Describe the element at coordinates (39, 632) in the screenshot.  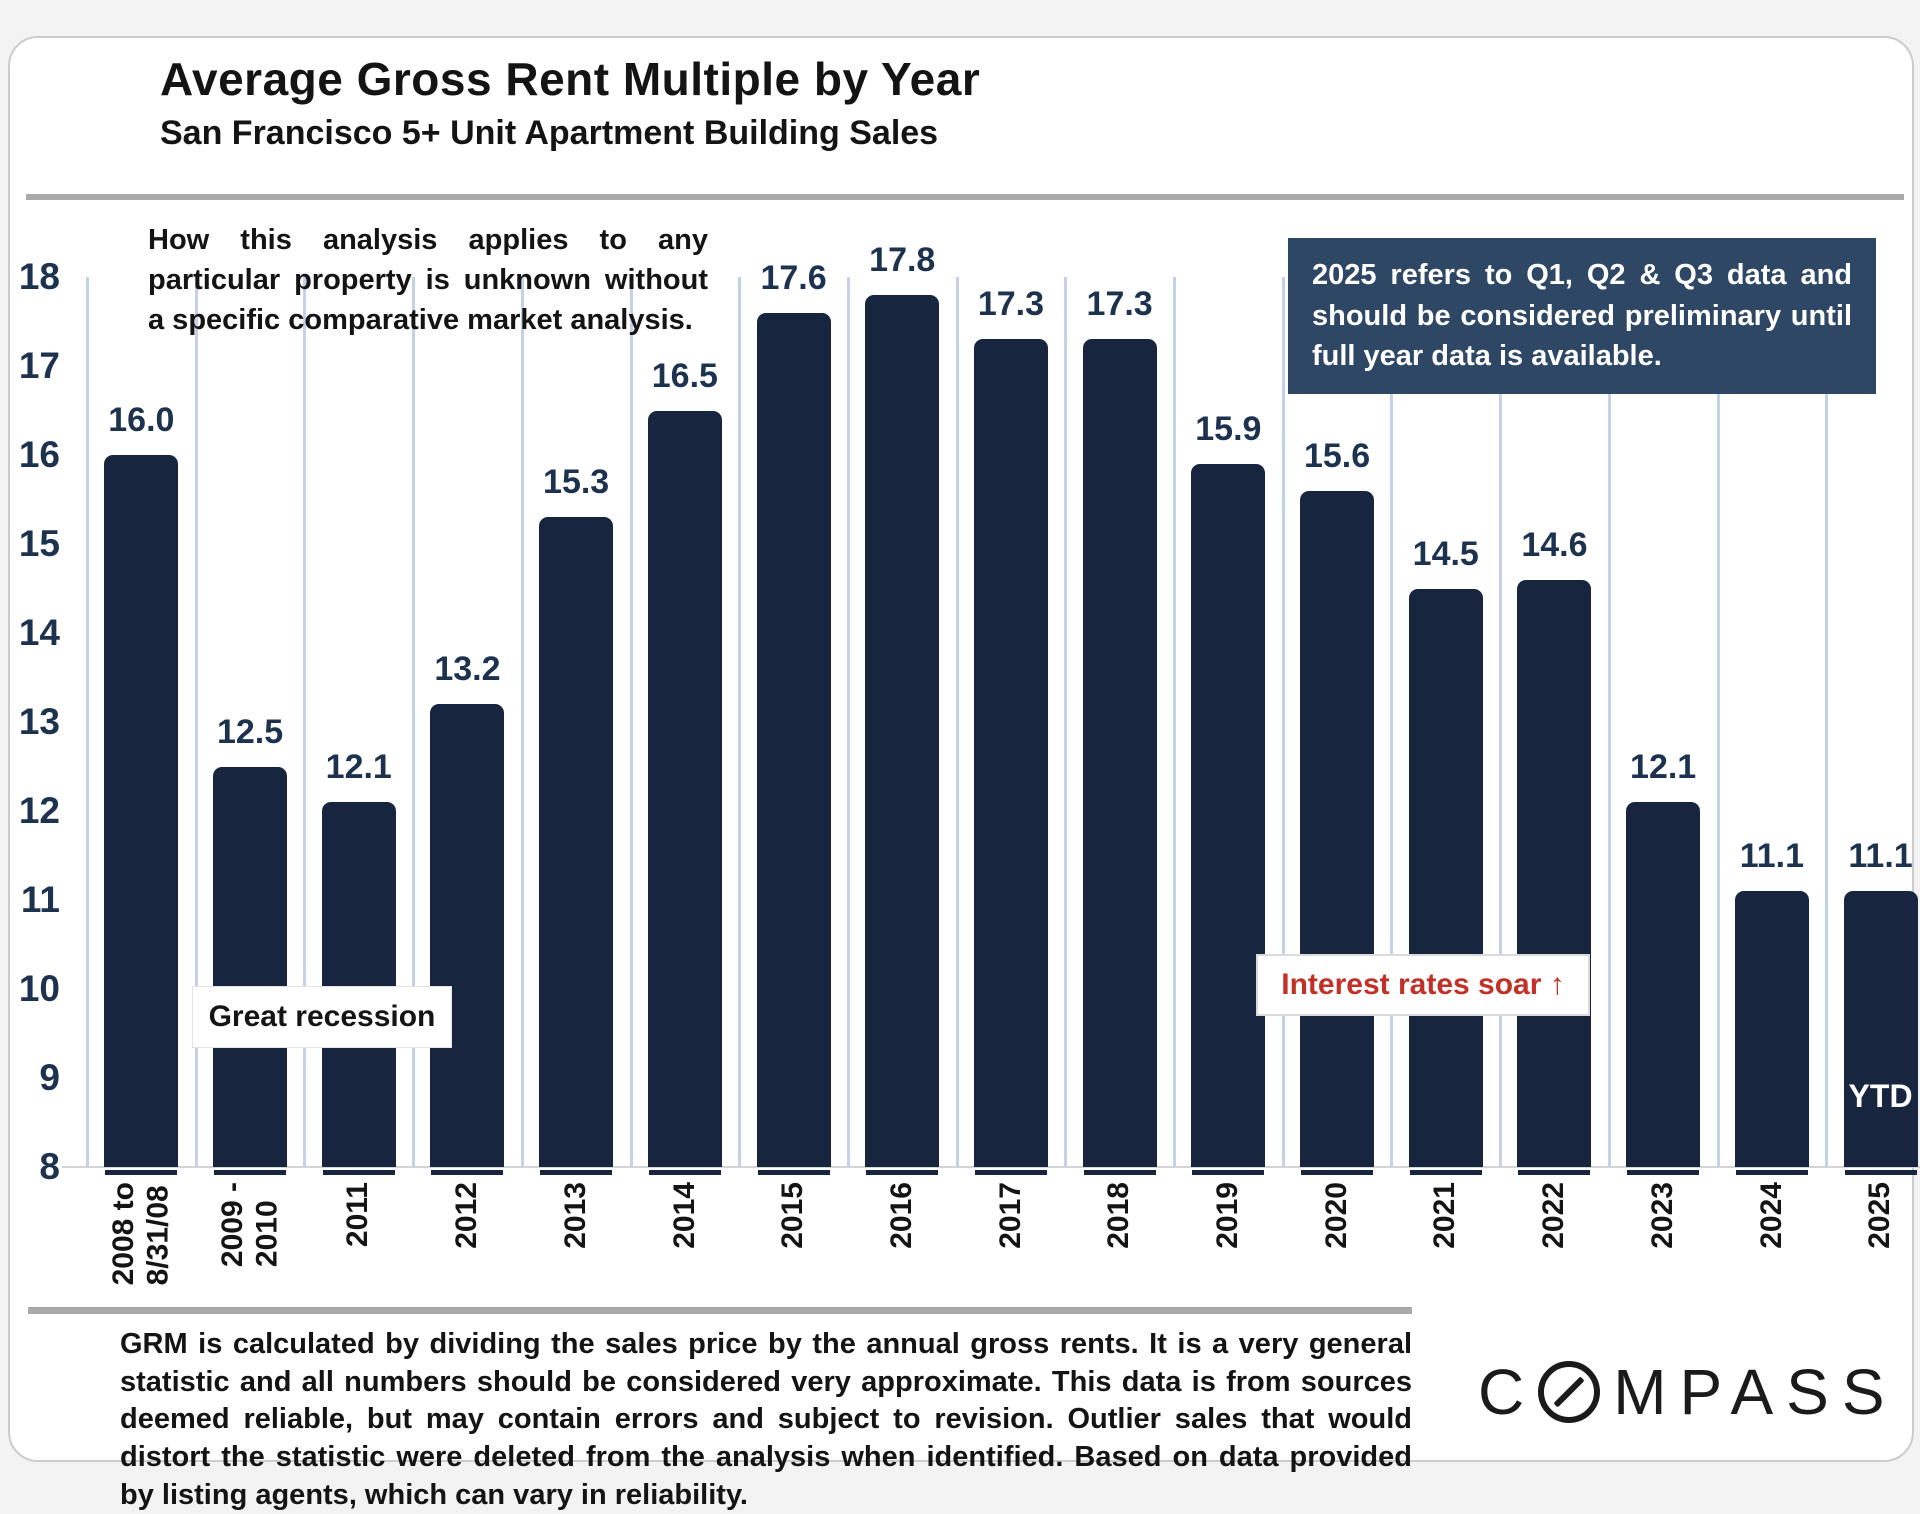
I see `y-axis-tick-label: 14` at that location.